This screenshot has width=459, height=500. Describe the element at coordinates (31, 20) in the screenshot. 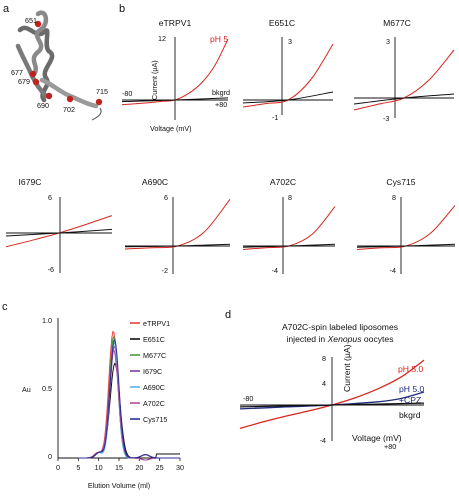

I see `structure-label-651: 651` at that location.